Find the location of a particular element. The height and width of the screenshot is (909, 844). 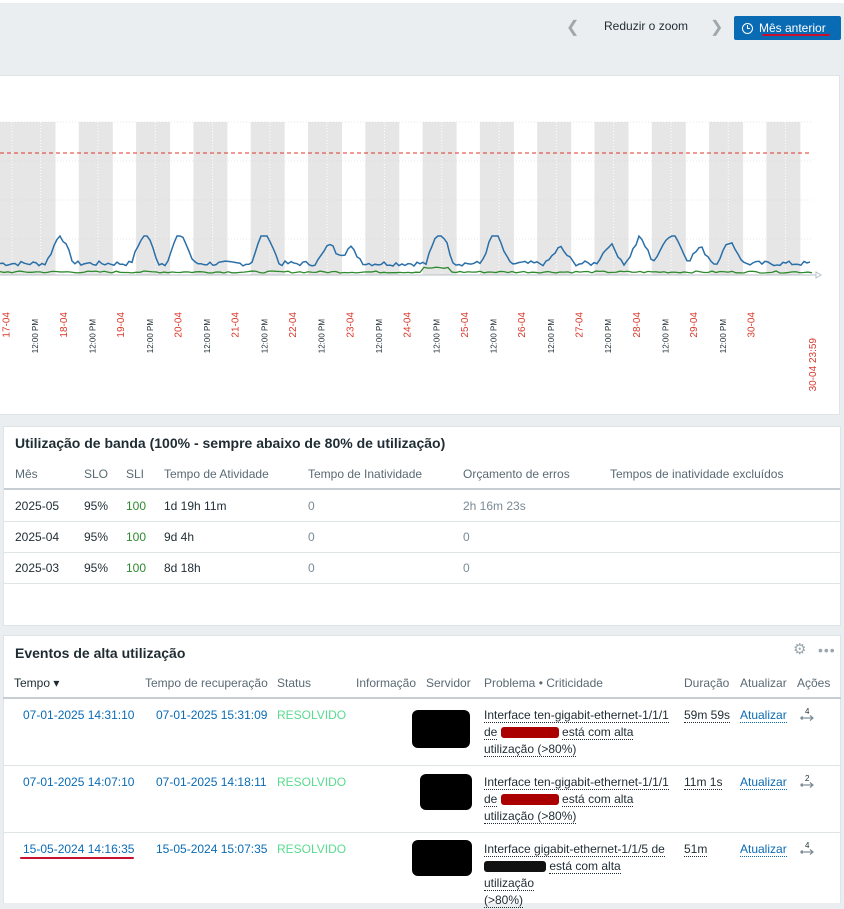

event-recovery-link: 07-01-2025 15:31:09 is located at coordinates (212, 715).